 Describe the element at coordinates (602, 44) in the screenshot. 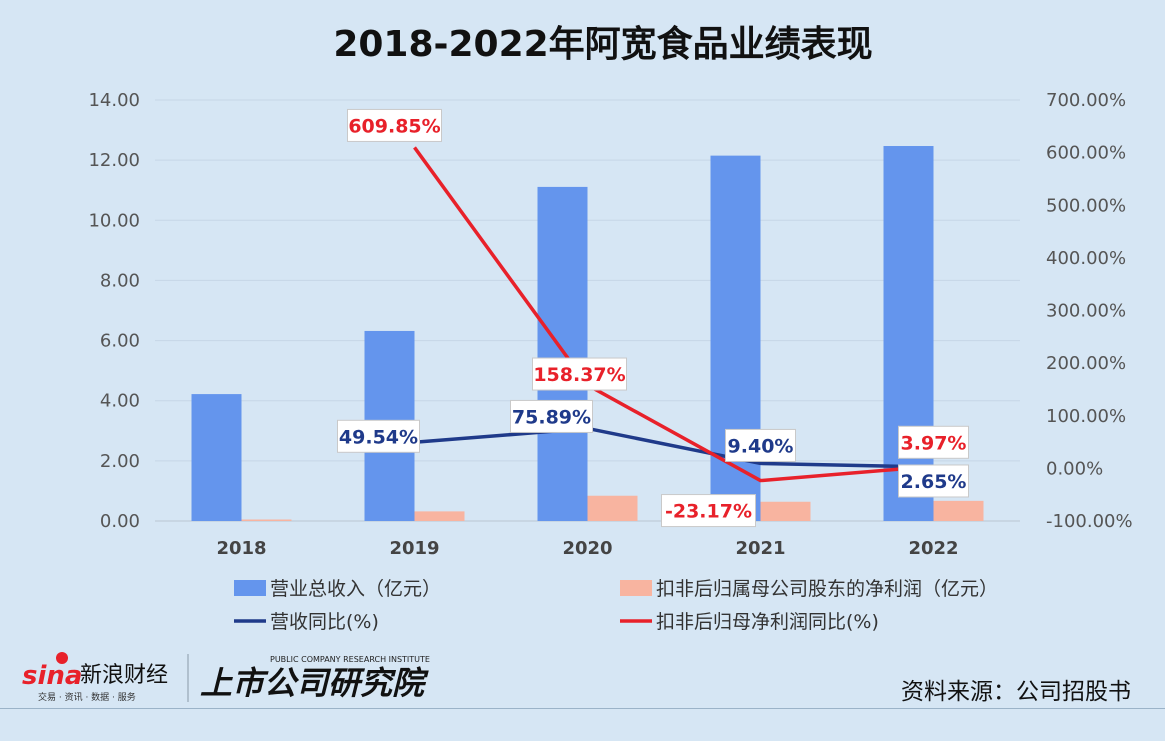

I see `chart-title: 2018-2022年阿宽食品业绩表现` at that location.